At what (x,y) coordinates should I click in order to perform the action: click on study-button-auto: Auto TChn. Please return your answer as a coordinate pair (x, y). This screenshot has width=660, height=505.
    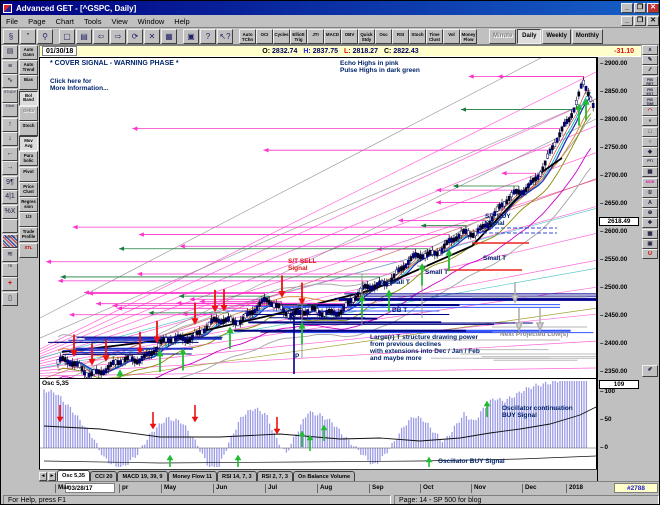
    Looking at the image, I should click on (247, 36).